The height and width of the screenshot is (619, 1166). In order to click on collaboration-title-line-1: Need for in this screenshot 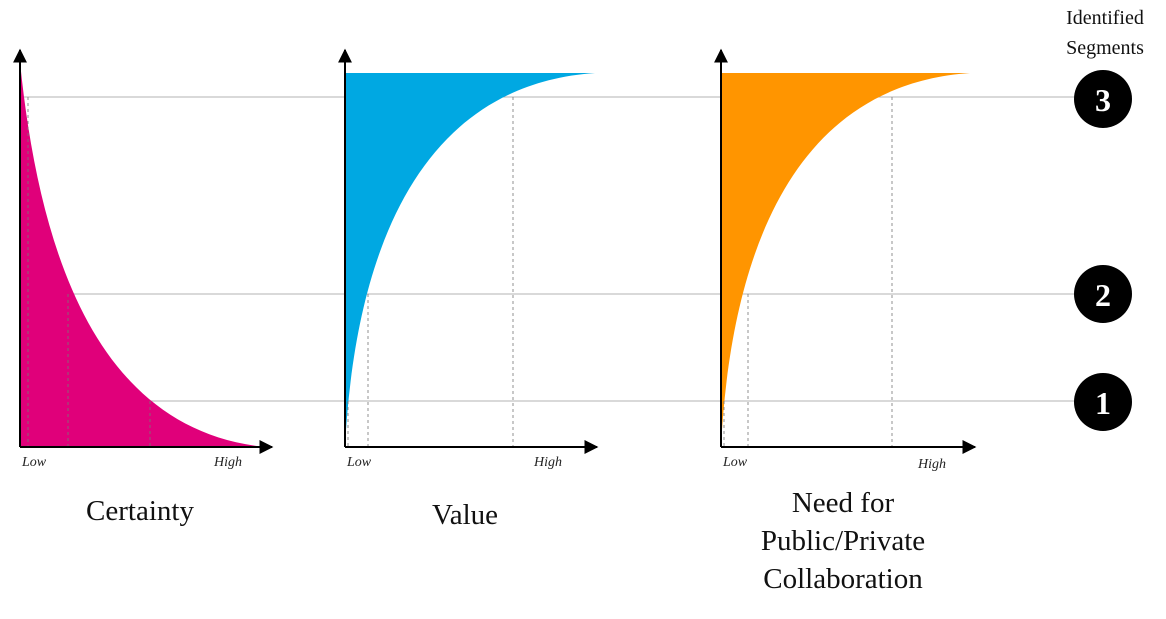, I will do `click(843, 503)`.